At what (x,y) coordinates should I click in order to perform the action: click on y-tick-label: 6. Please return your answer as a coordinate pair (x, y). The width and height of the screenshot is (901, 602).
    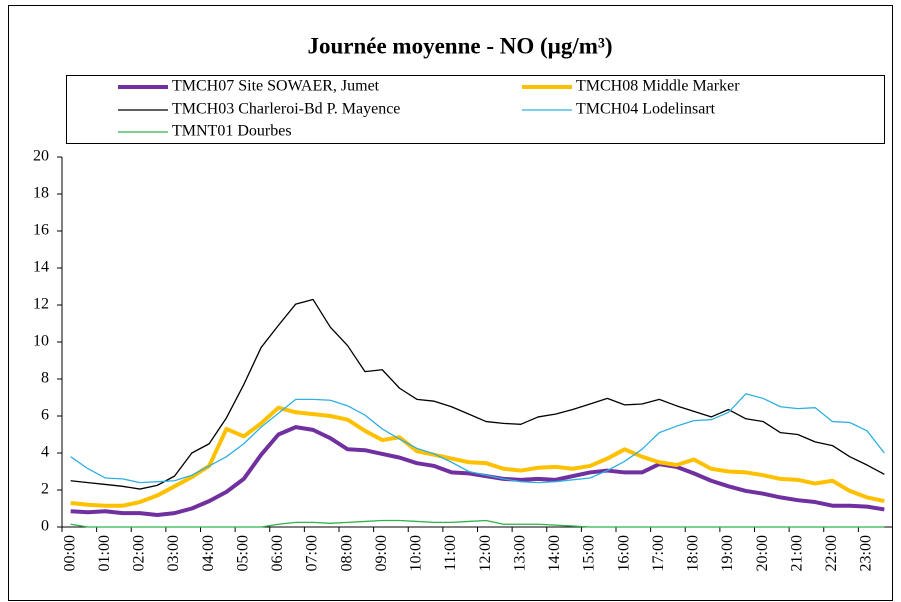
    Looking at the image, I should click on (45, 415).